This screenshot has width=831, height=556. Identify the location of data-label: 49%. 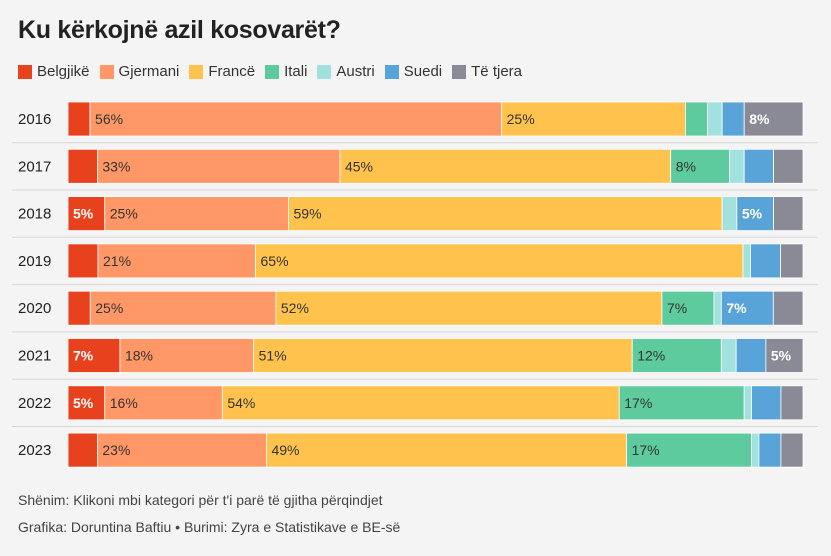
(285, 450).